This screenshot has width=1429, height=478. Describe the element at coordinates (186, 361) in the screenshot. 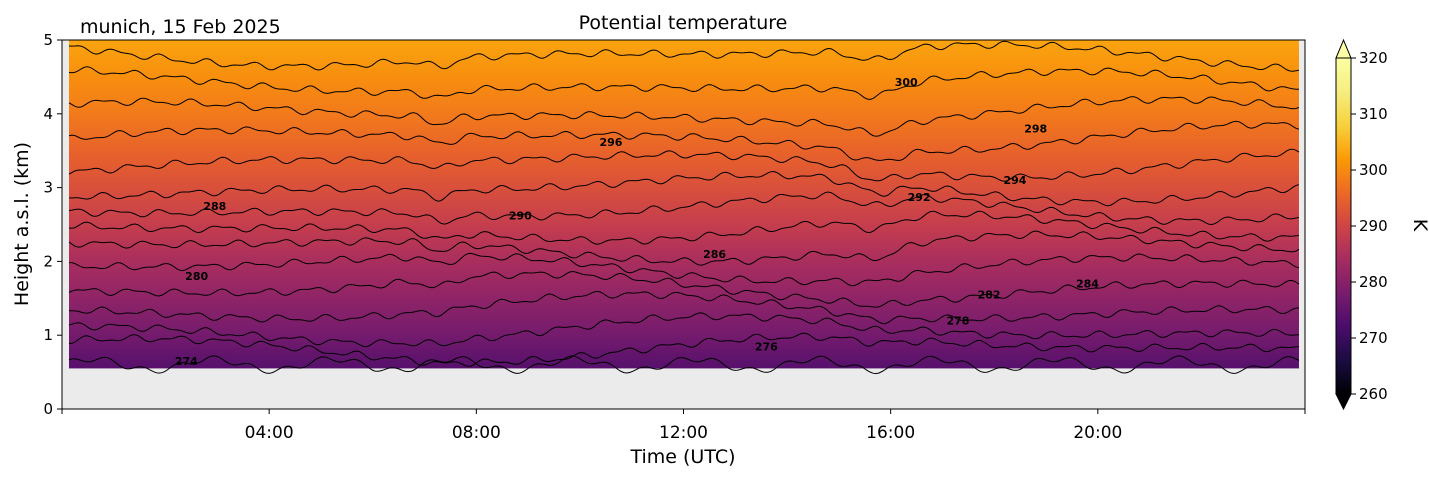

I see `contour-label-274: 274` at that location.